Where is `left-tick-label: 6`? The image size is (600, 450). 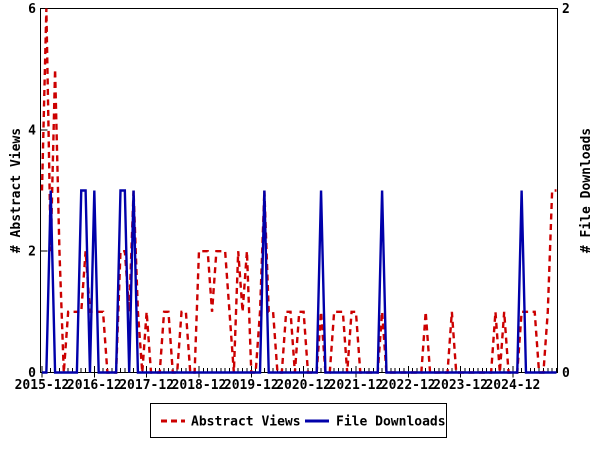
left-tick-label: 6 is located at coordinates (32, 9).